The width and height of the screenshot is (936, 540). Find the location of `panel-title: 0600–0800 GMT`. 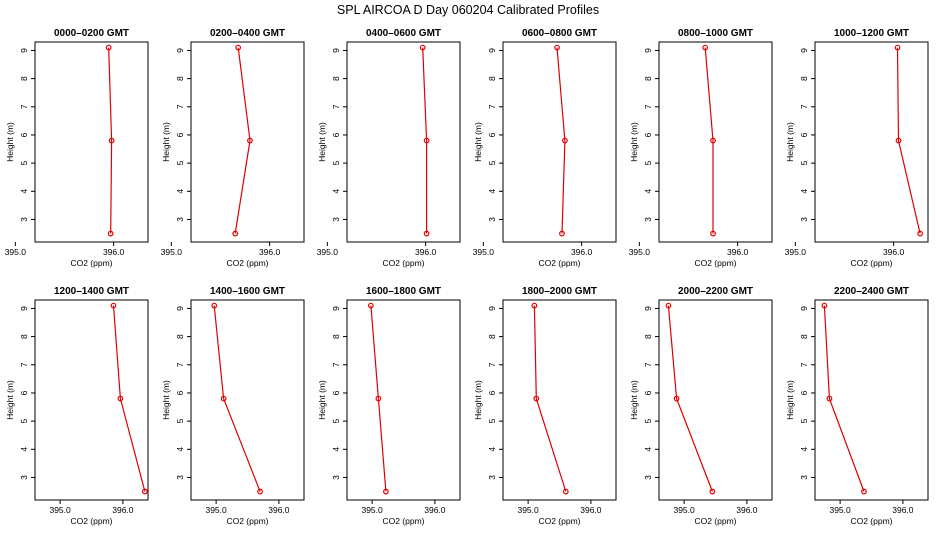

panel-title: 0600–0800 GMT is located at coordinates (559, 33).